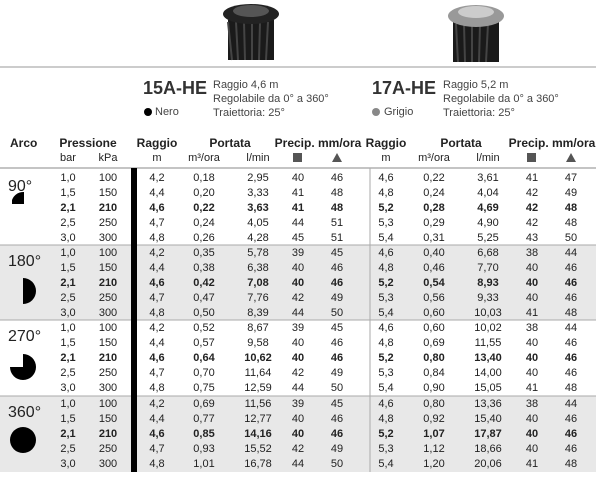  I want to click on cell: 0,22, so click(204, 208).